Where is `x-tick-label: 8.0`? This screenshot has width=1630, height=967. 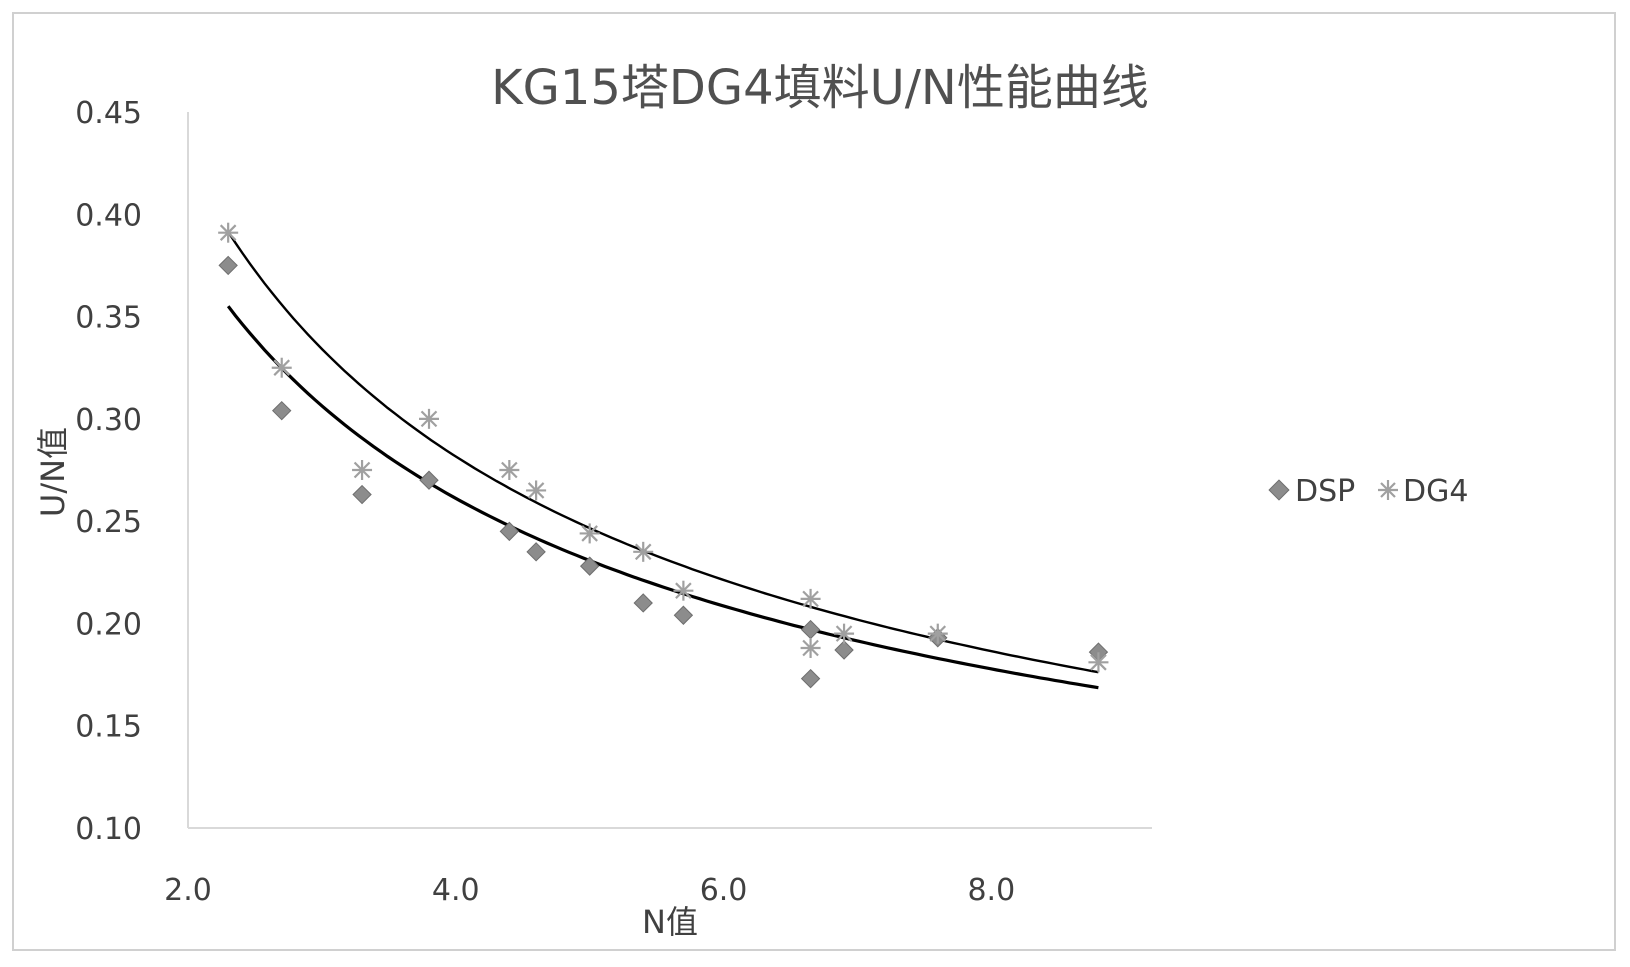
x-tick-label: 8.0 is located at coordinates (991, 890).